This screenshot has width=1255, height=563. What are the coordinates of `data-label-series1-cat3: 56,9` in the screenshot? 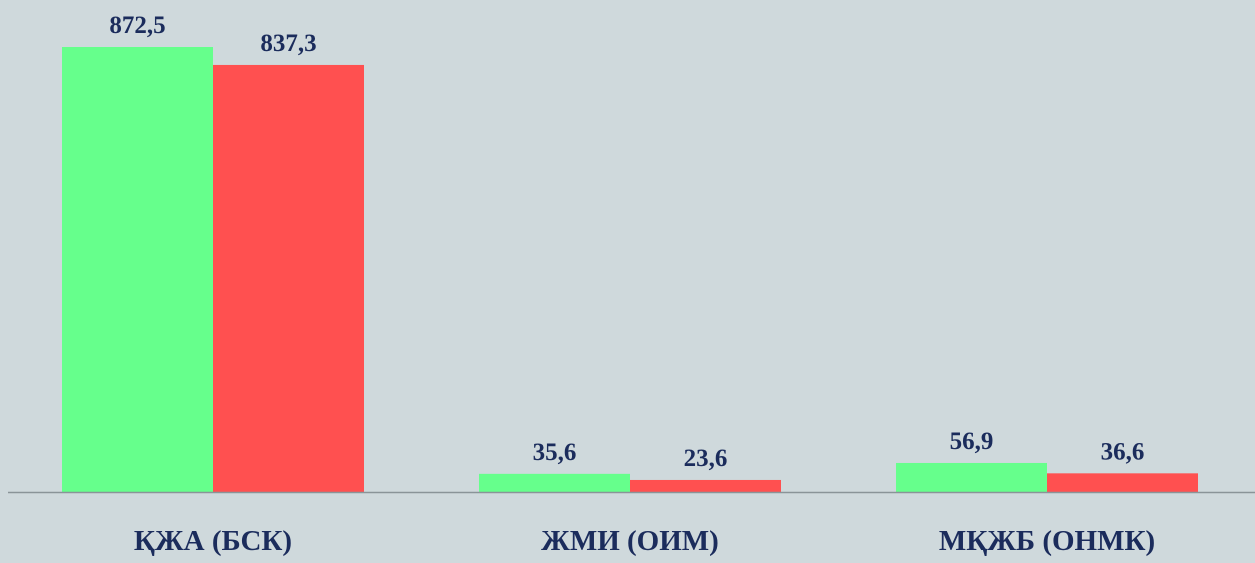 It's located at (972, 441).